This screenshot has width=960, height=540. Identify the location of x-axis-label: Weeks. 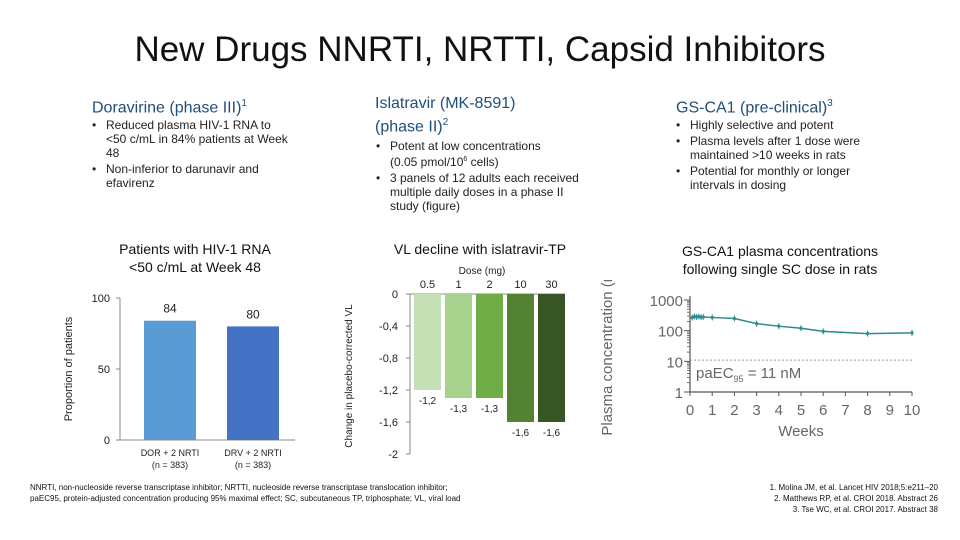
(801, 431).